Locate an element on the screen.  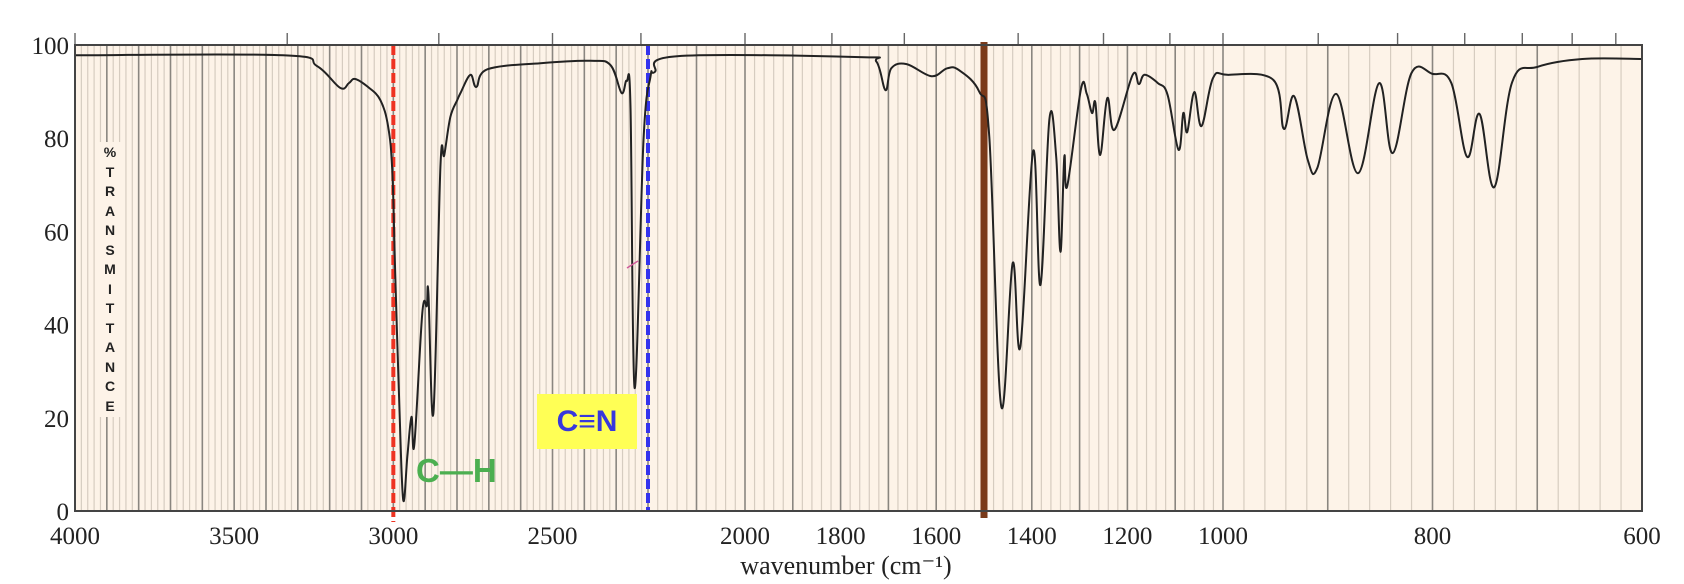
x-axis-title: wavenumber (cm⁻¹) is located at coordinates (845, 565).